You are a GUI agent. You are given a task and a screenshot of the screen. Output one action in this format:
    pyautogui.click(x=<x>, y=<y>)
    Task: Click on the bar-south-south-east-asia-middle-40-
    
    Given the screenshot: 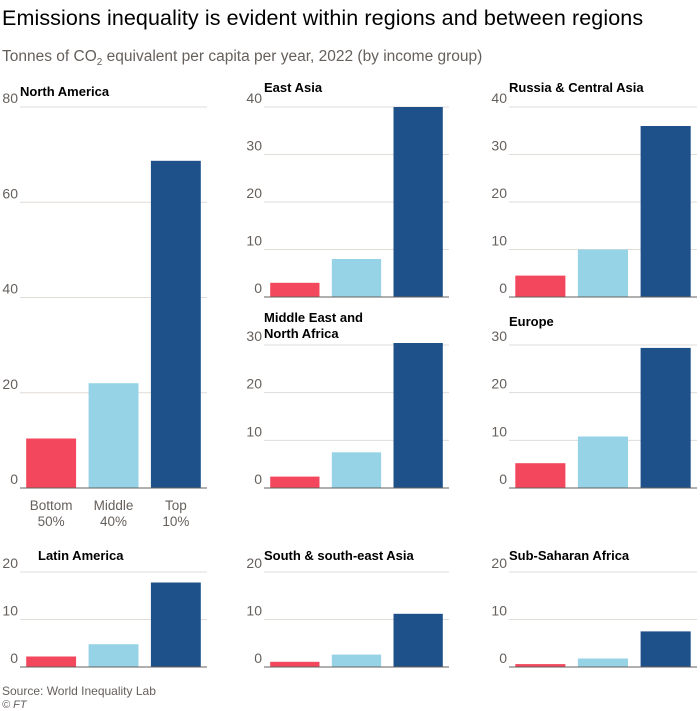 What is the action you would take?
    pyautogui.click(x=356, y=660)
    